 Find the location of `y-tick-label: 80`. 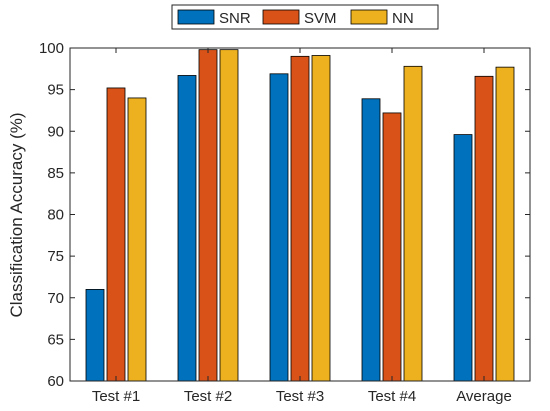

y-tick-label: 80 is located at coordinates (55, 215).